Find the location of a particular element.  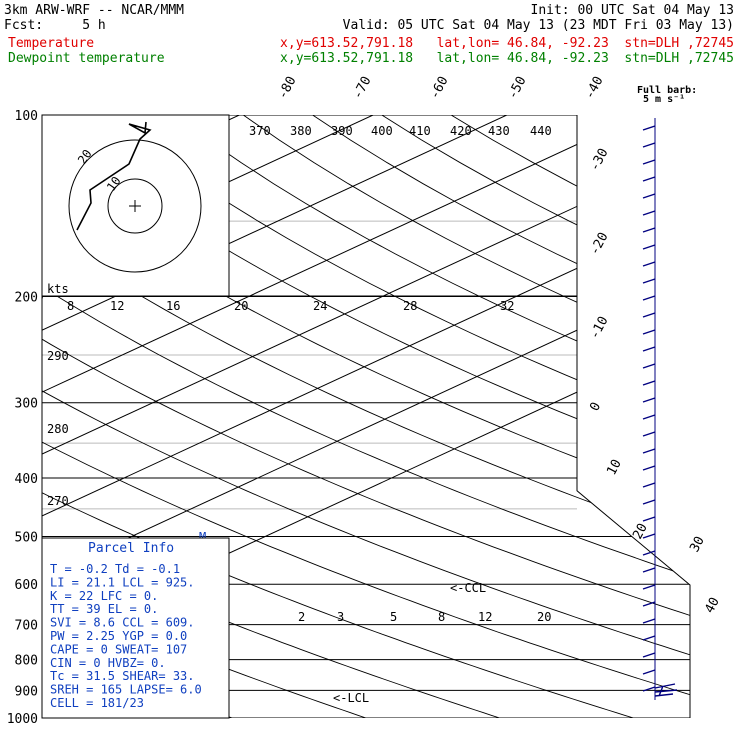

mixing-ratio-label: 2 is located at coordinates (301, 617).